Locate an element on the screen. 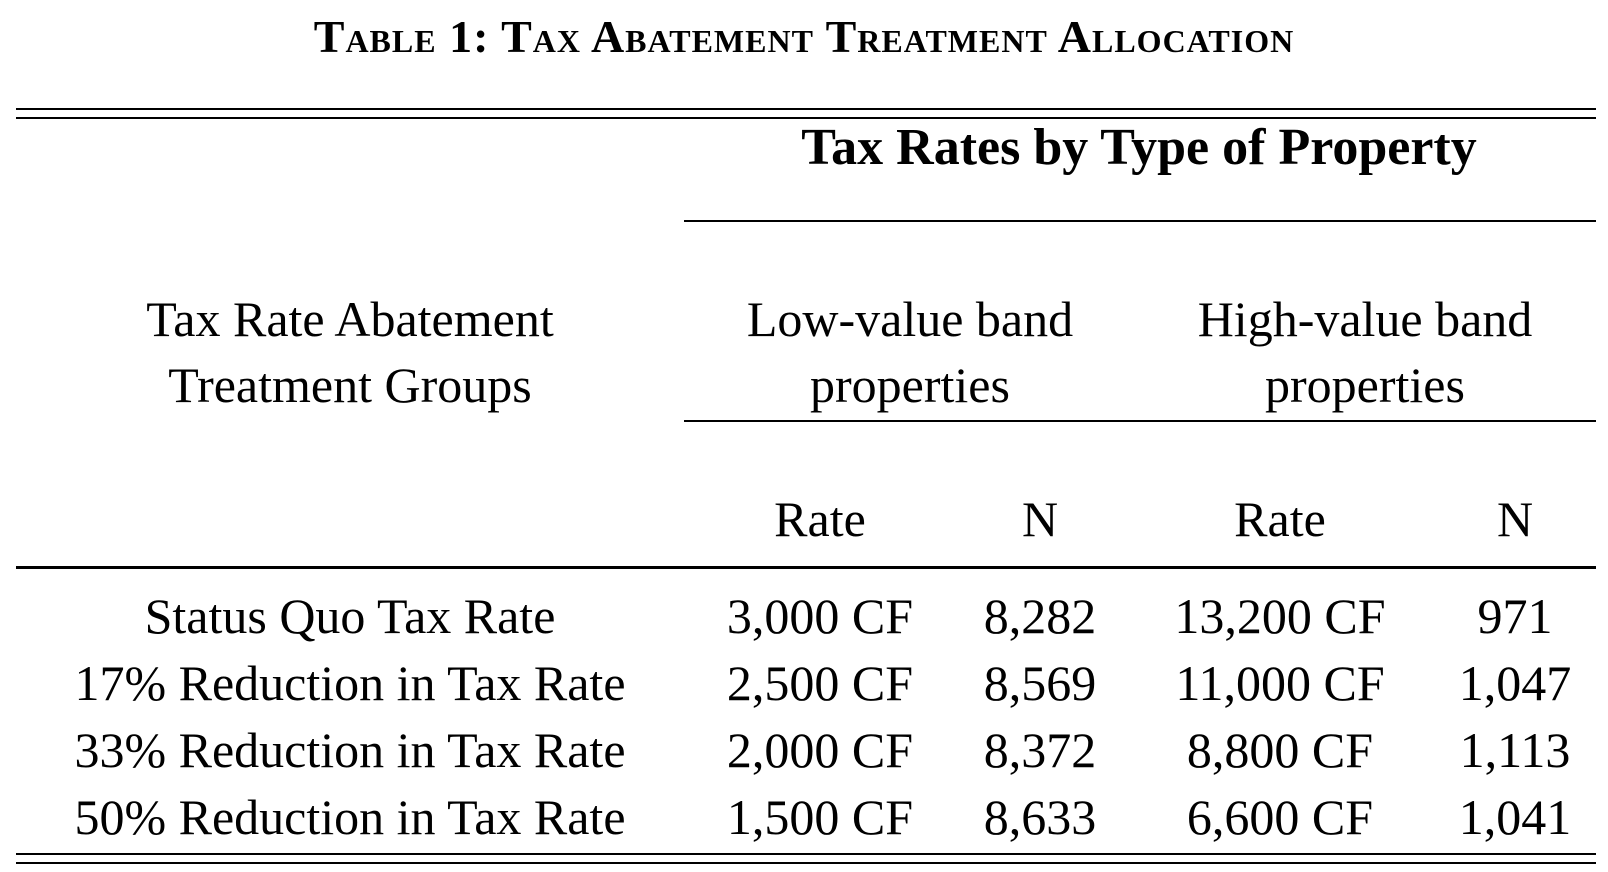 This screenshot has height=872, width=1608. group-header-high-line-2: properties is located at coordinates (1365, 385).